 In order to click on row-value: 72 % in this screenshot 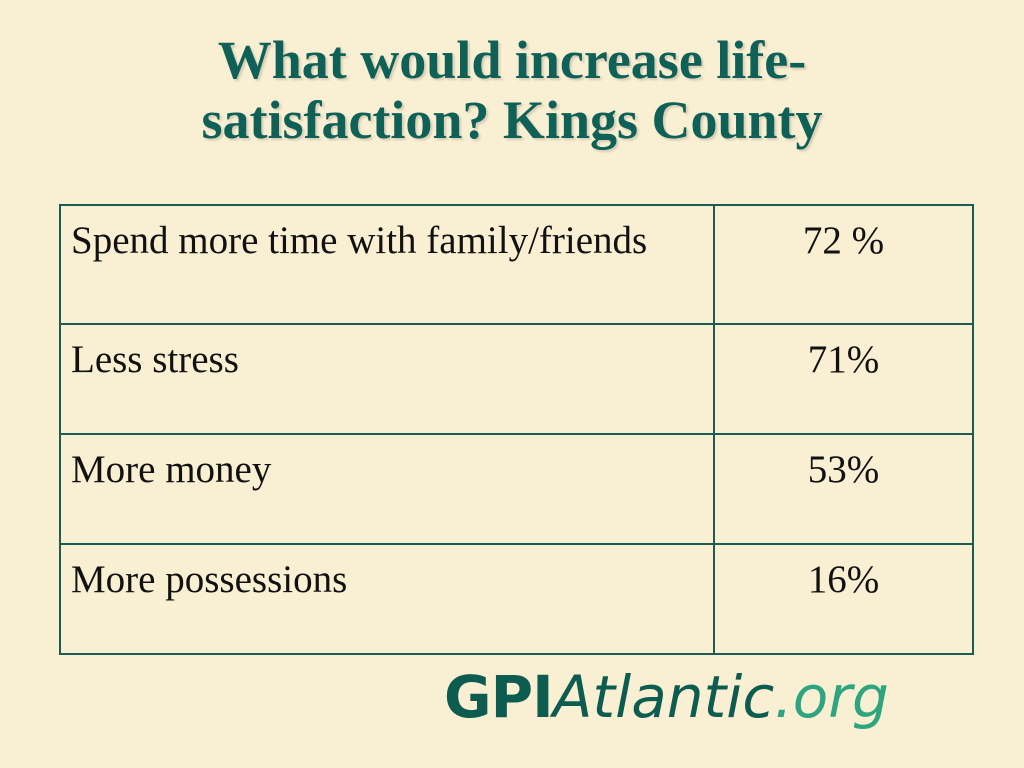, I will do `click(843, 264)`.